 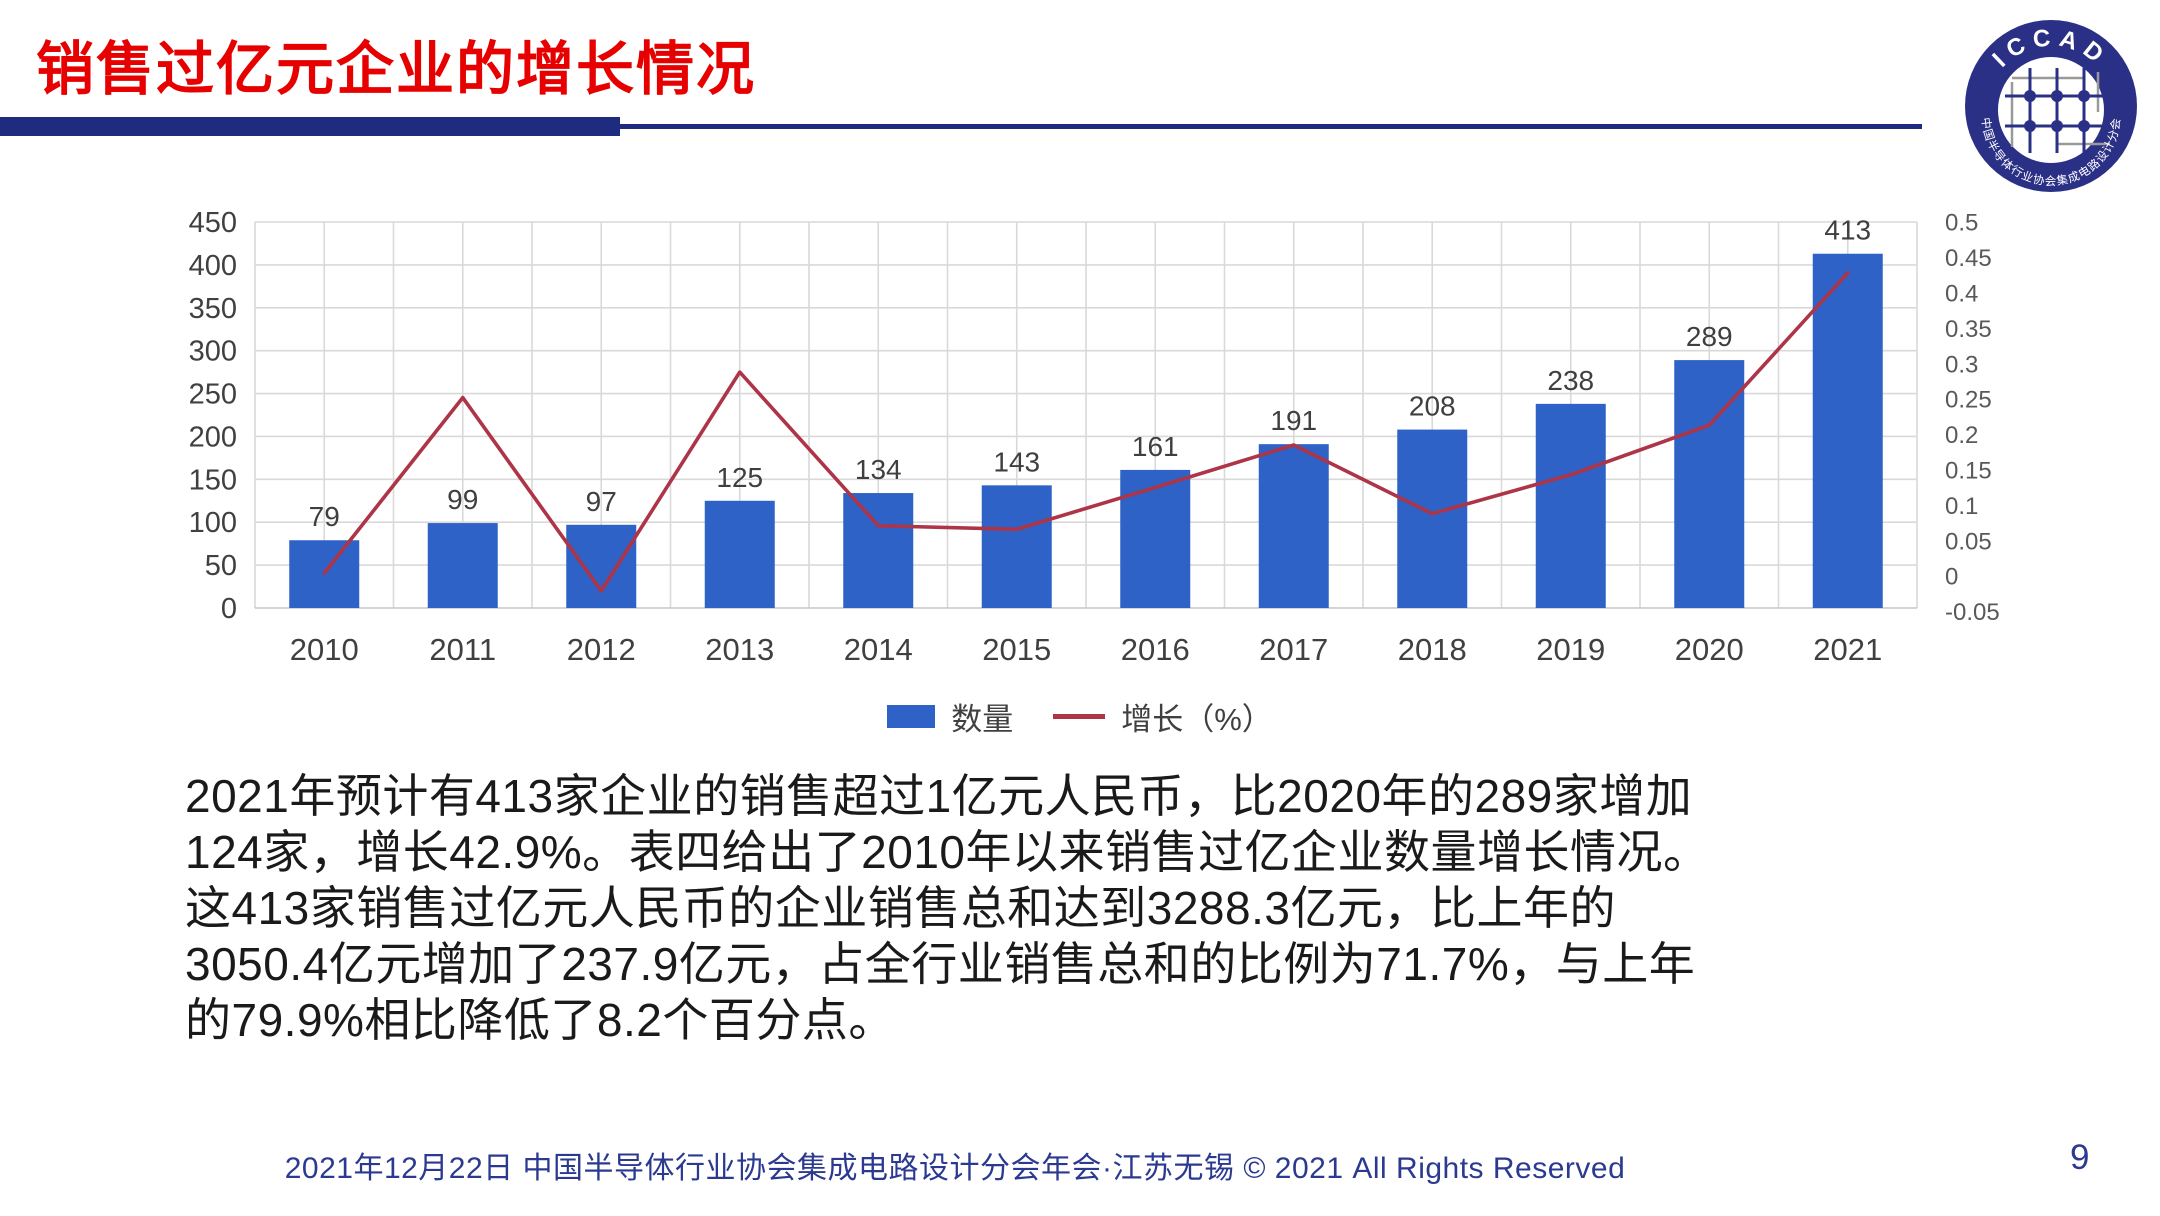 I want to click on legend-line-swatch, so click(x=1079, y=716).